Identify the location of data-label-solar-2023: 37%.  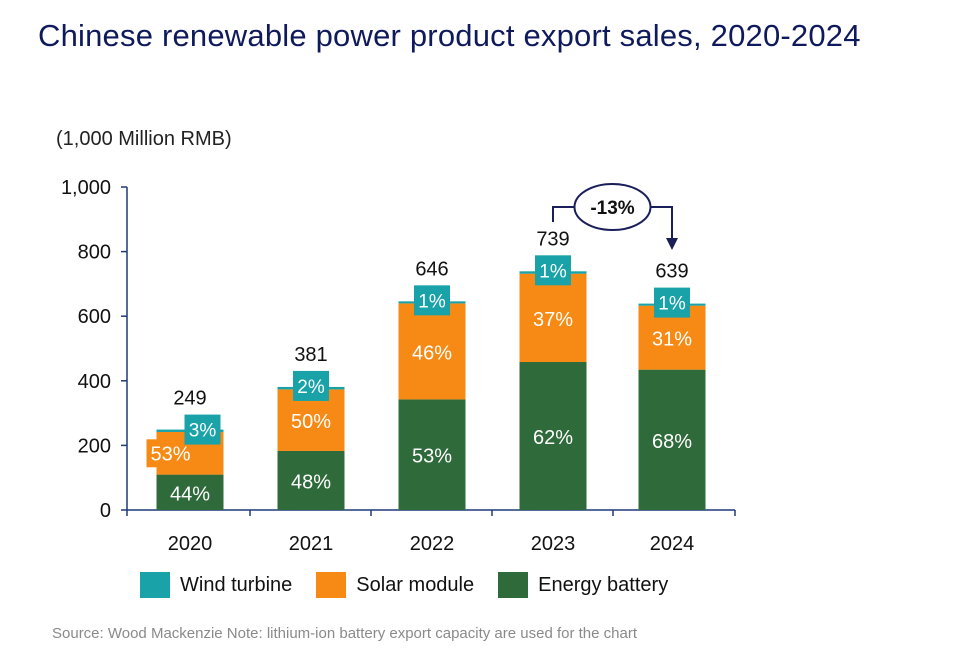
(553, 320).